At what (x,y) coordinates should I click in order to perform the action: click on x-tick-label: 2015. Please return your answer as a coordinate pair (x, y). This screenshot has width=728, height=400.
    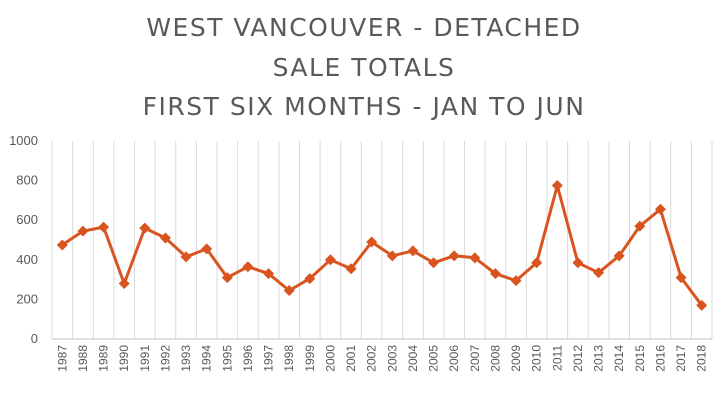
    Looking at the image, I should click on (640, 358).